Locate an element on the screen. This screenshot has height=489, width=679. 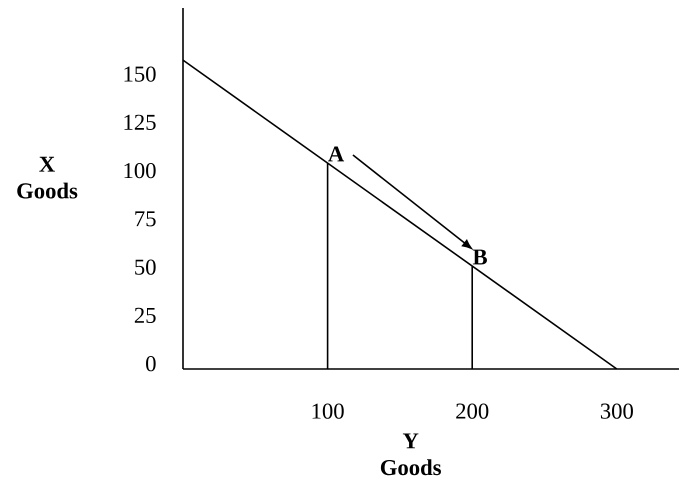
x-tick-label: 100 is located at coordinates (328, 411).